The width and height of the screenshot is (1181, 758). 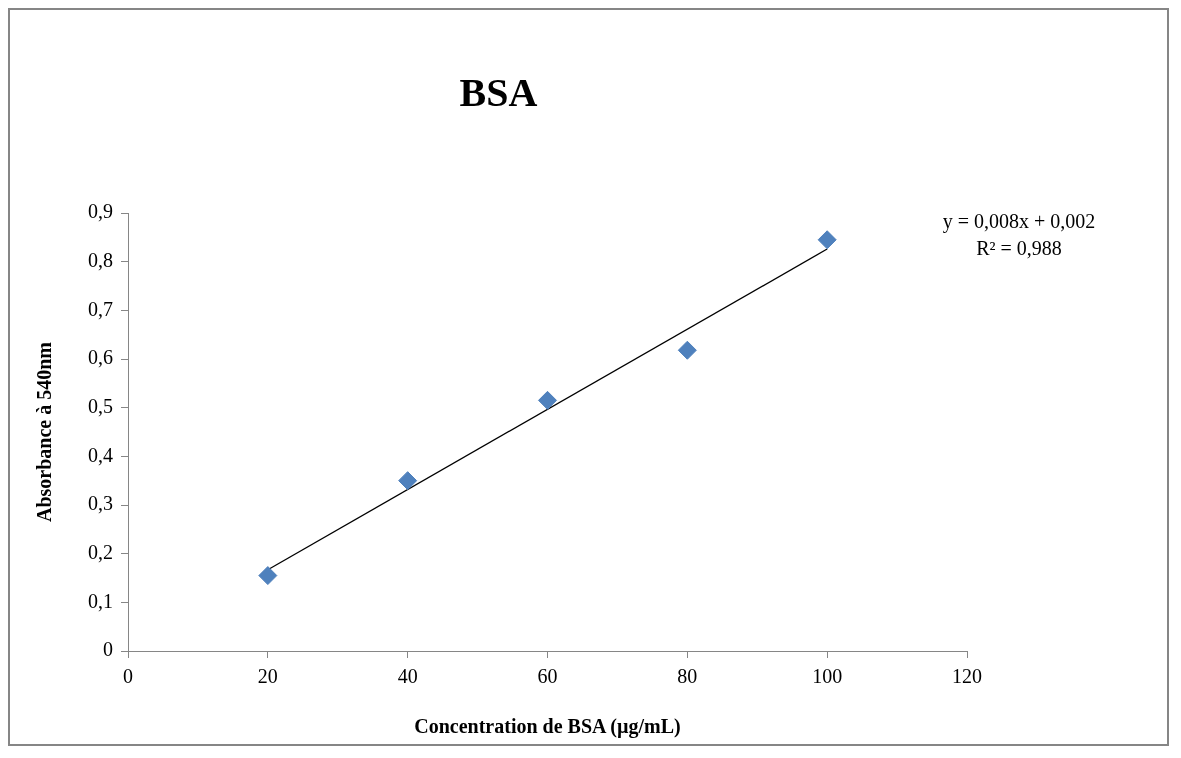 I want to click on x-tick-label: 100, so click(x=827, y=676).